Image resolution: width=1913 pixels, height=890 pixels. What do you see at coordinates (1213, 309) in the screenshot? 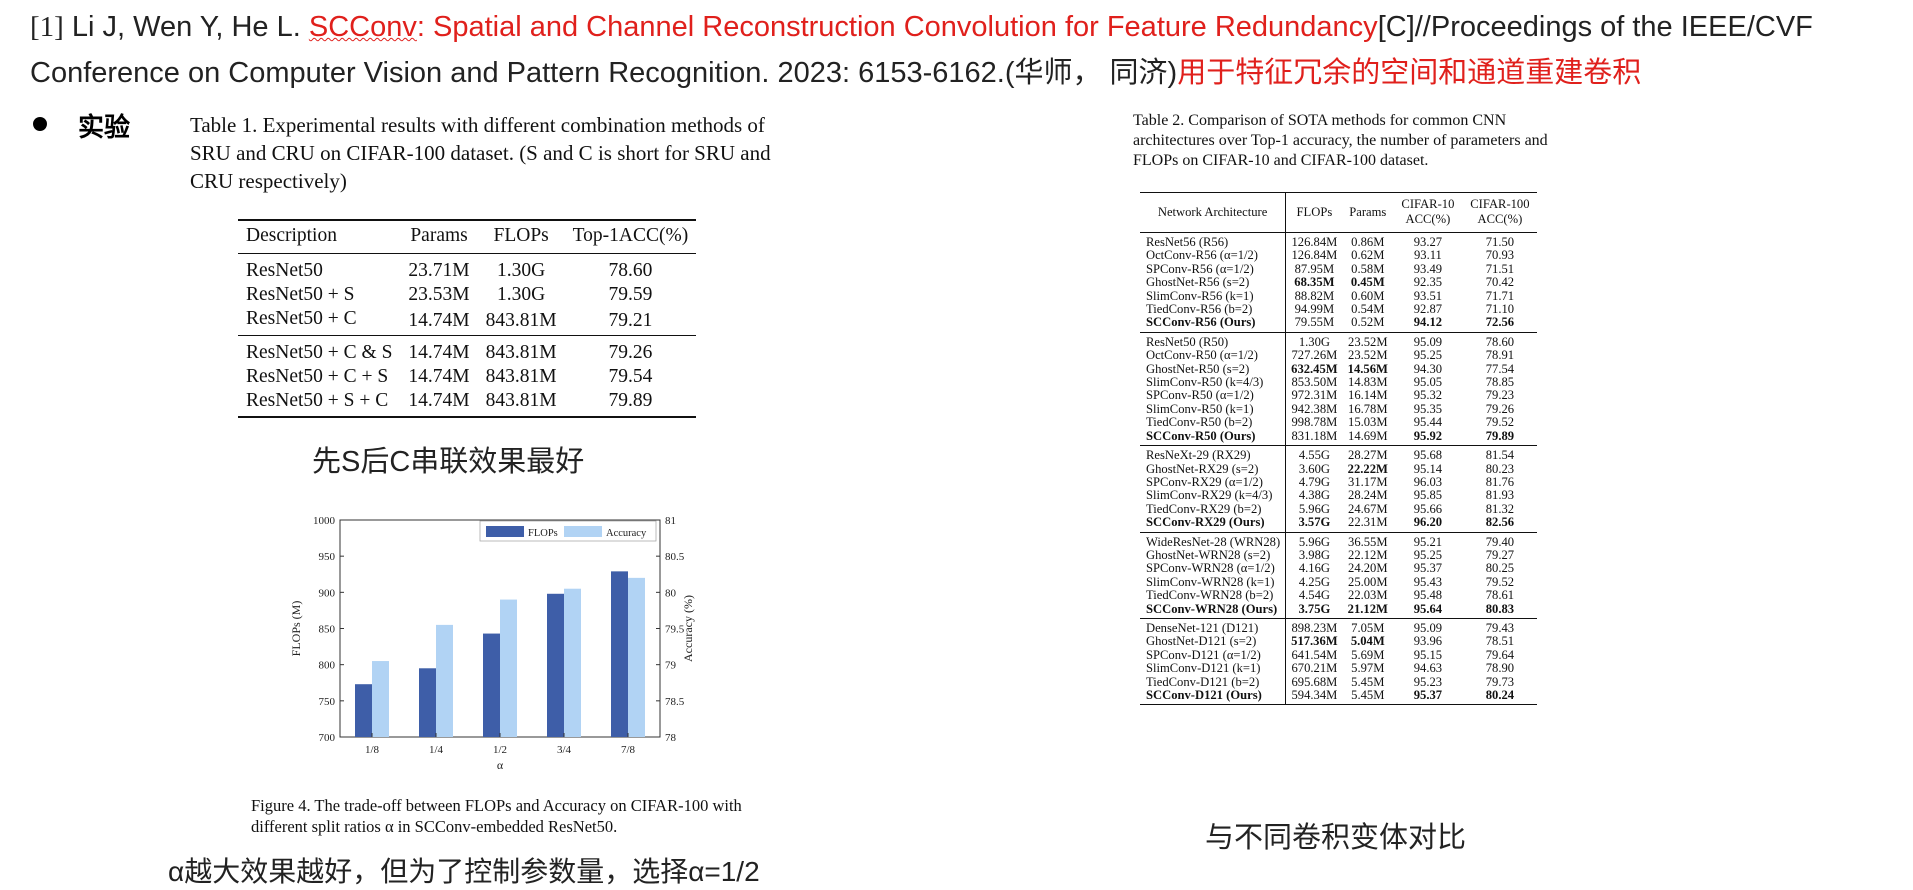
I see `table2-cell: TiedConv-R56 (b=2)` at bounding box center [1213, 309].